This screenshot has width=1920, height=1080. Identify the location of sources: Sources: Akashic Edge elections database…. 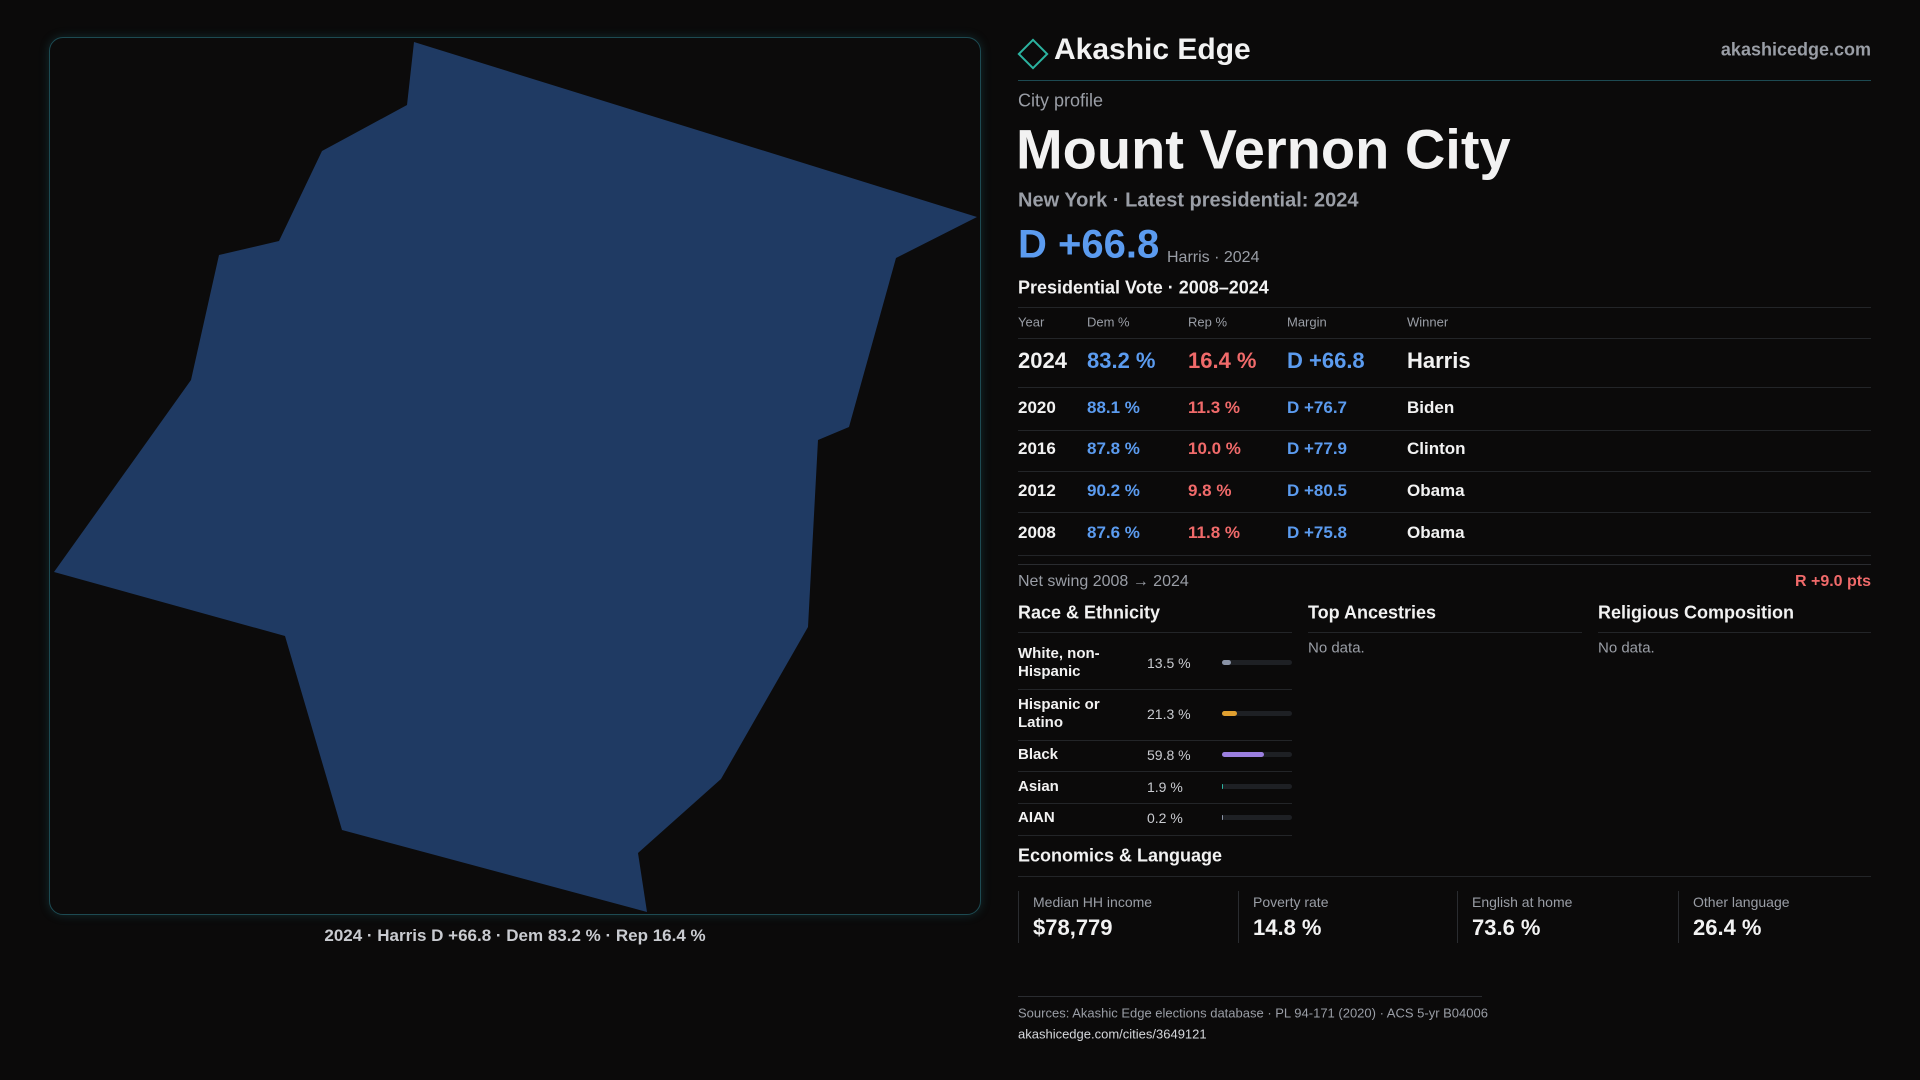
(1253, 1013).